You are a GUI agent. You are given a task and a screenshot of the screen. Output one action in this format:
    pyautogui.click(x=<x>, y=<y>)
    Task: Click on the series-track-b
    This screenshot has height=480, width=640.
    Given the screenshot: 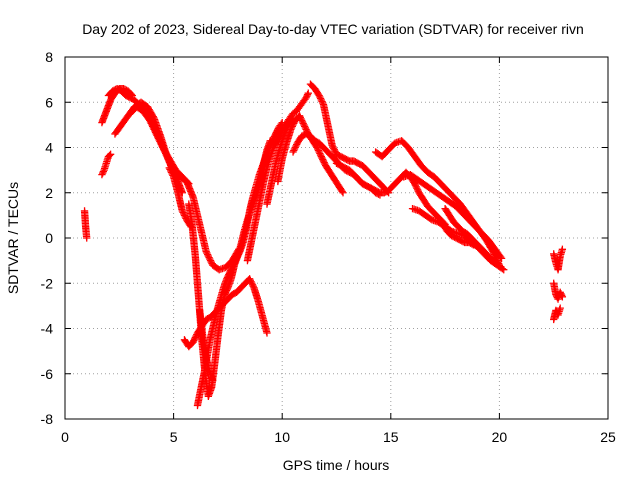 What is the action you would take?
    pyautogui.click(x=106, y=164)
    